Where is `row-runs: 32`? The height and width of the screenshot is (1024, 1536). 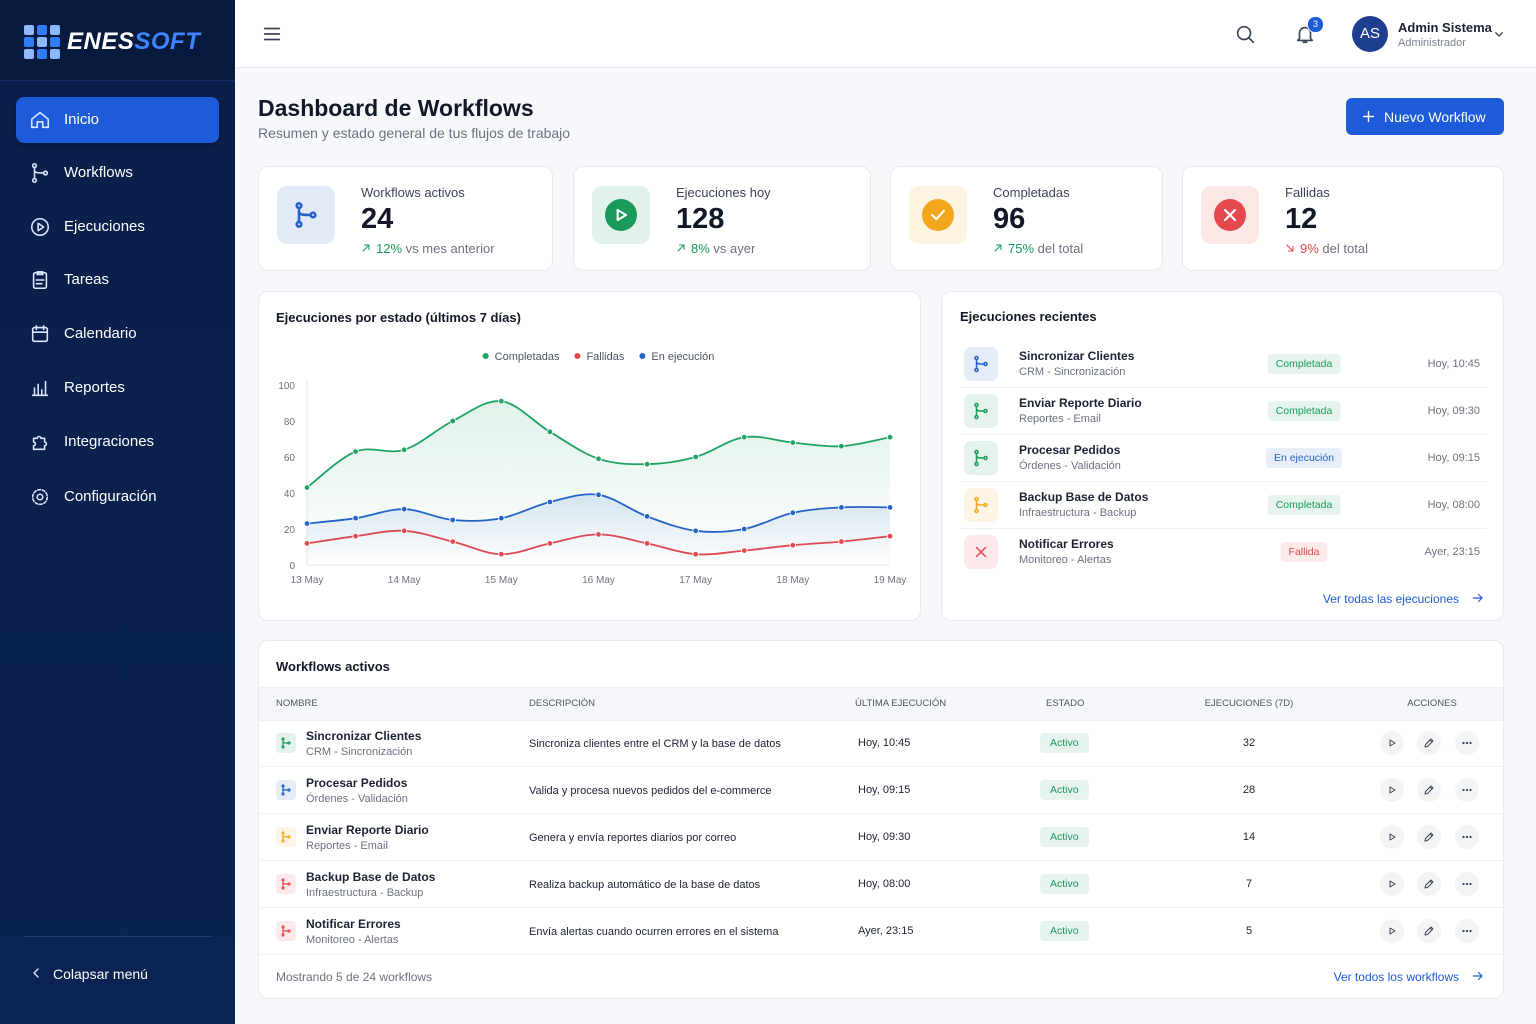
row-runs: 32 is located at coordinates (1249, 743).